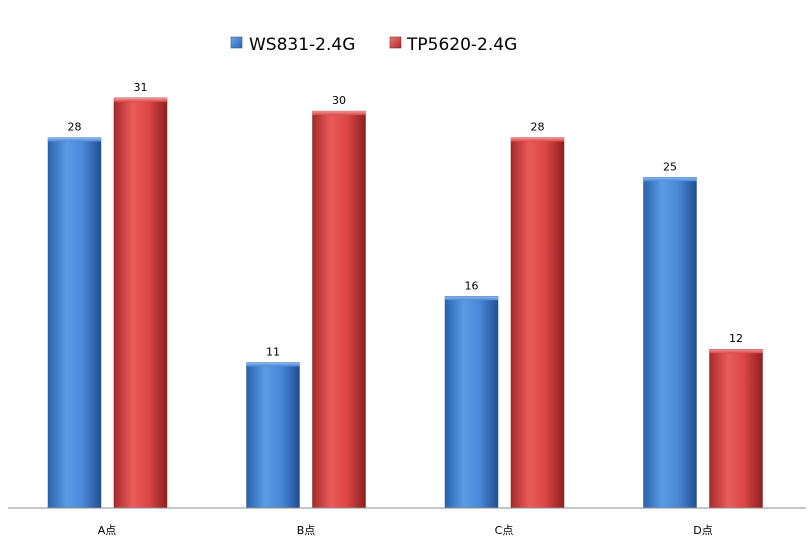  Describe the element at coordinates (273, 351) in the screenshot. I see `data-label-0-1: 11` at that location.